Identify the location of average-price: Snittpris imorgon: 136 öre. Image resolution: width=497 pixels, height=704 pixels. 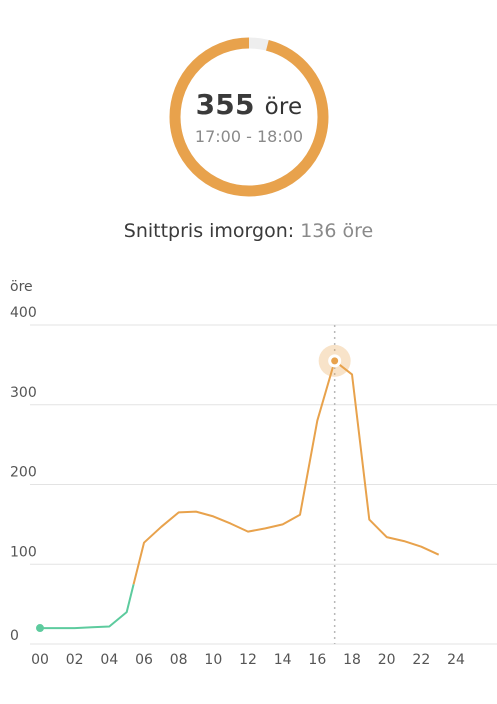
(248, 231).